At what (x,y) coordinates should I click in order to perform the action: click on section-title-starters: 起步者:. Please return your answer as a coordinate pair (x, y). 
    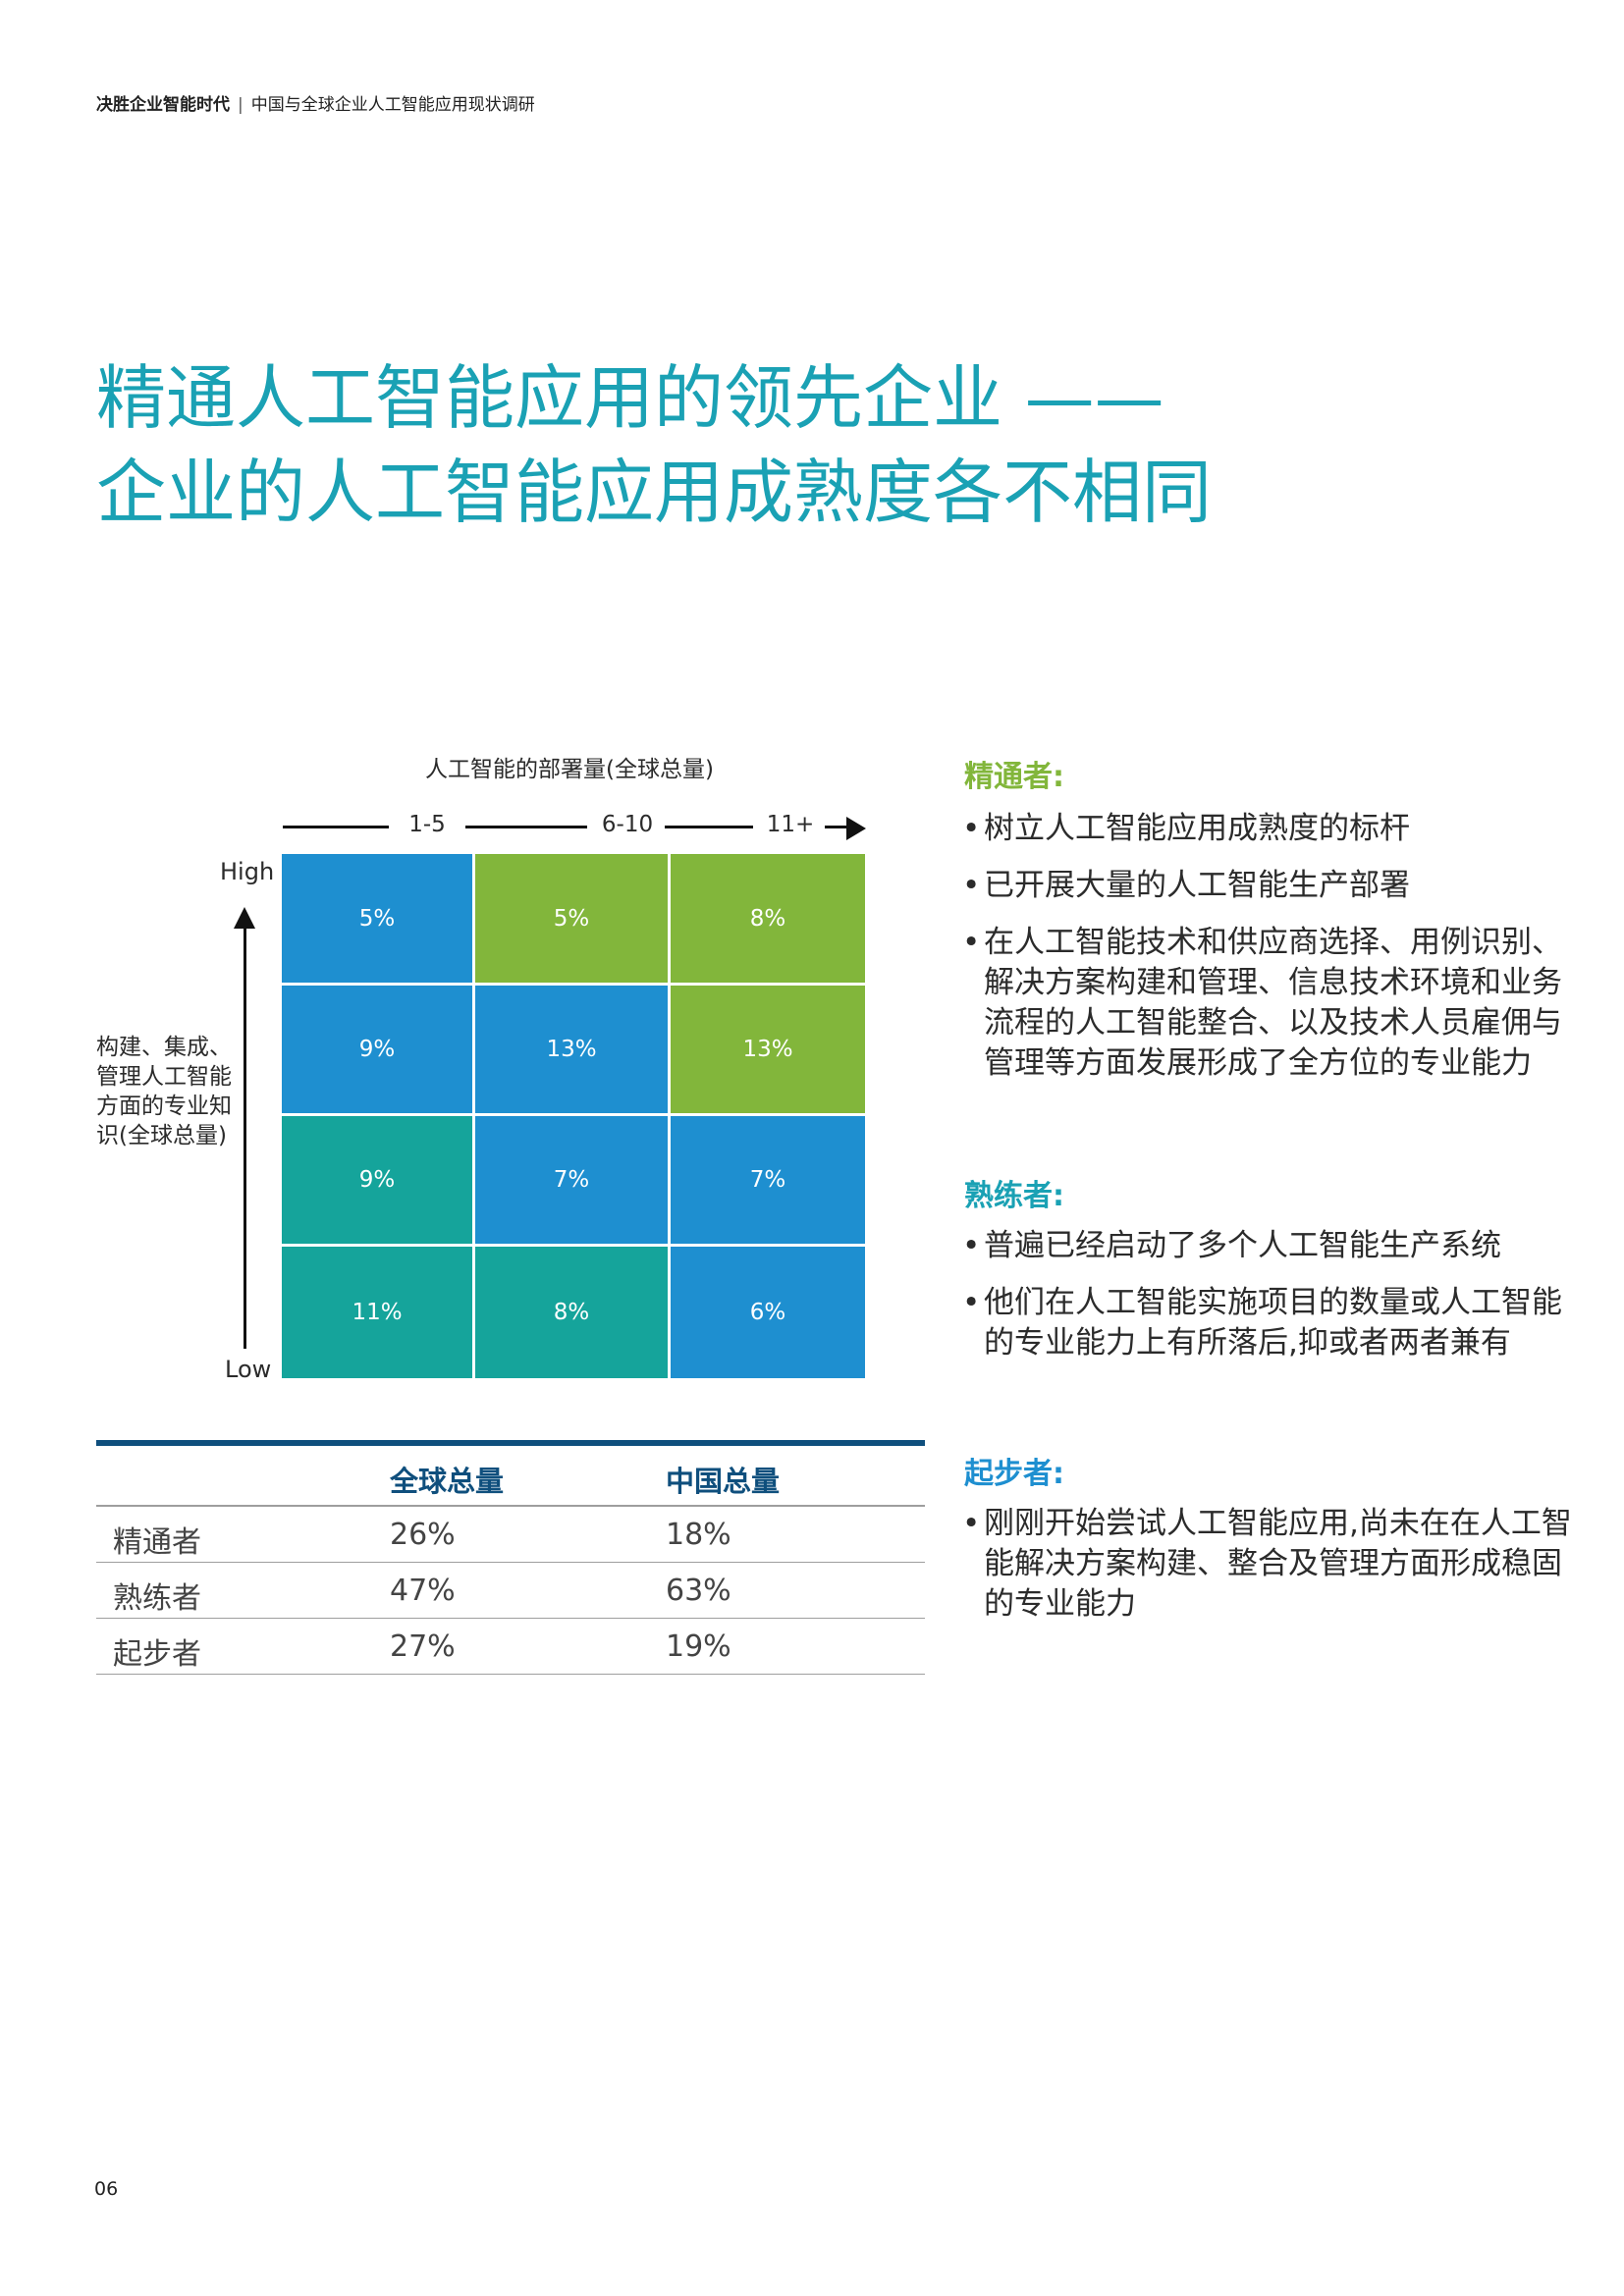
    Looking at the image, I should click on (1014, 1474).